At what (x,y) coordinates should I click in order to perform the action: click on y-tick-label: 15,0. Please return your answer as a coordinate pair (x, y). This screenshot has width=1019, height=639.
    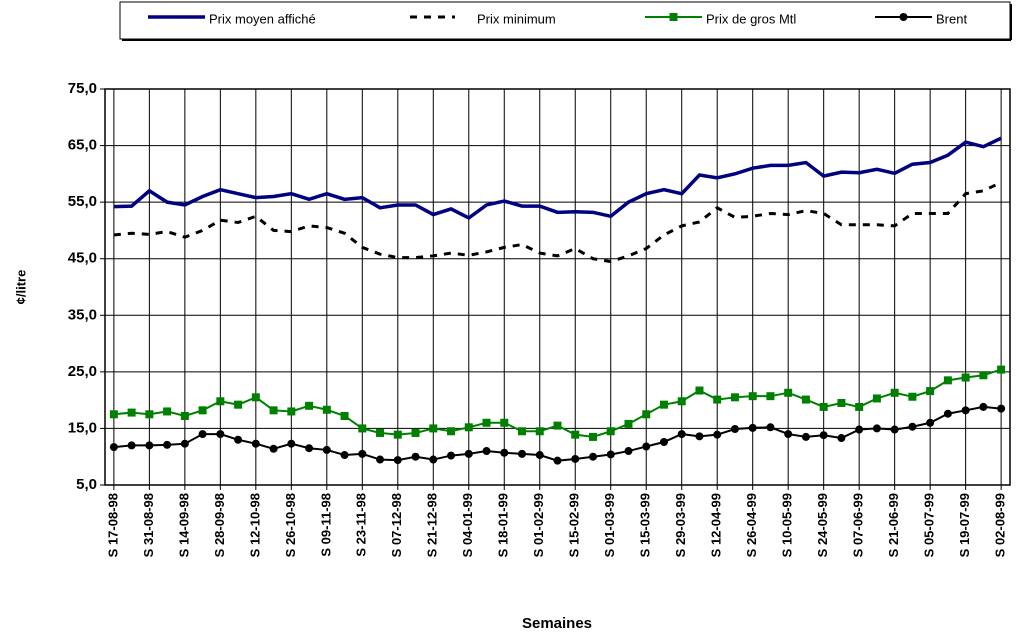
    Looking at the image, I should click on (82, 427).